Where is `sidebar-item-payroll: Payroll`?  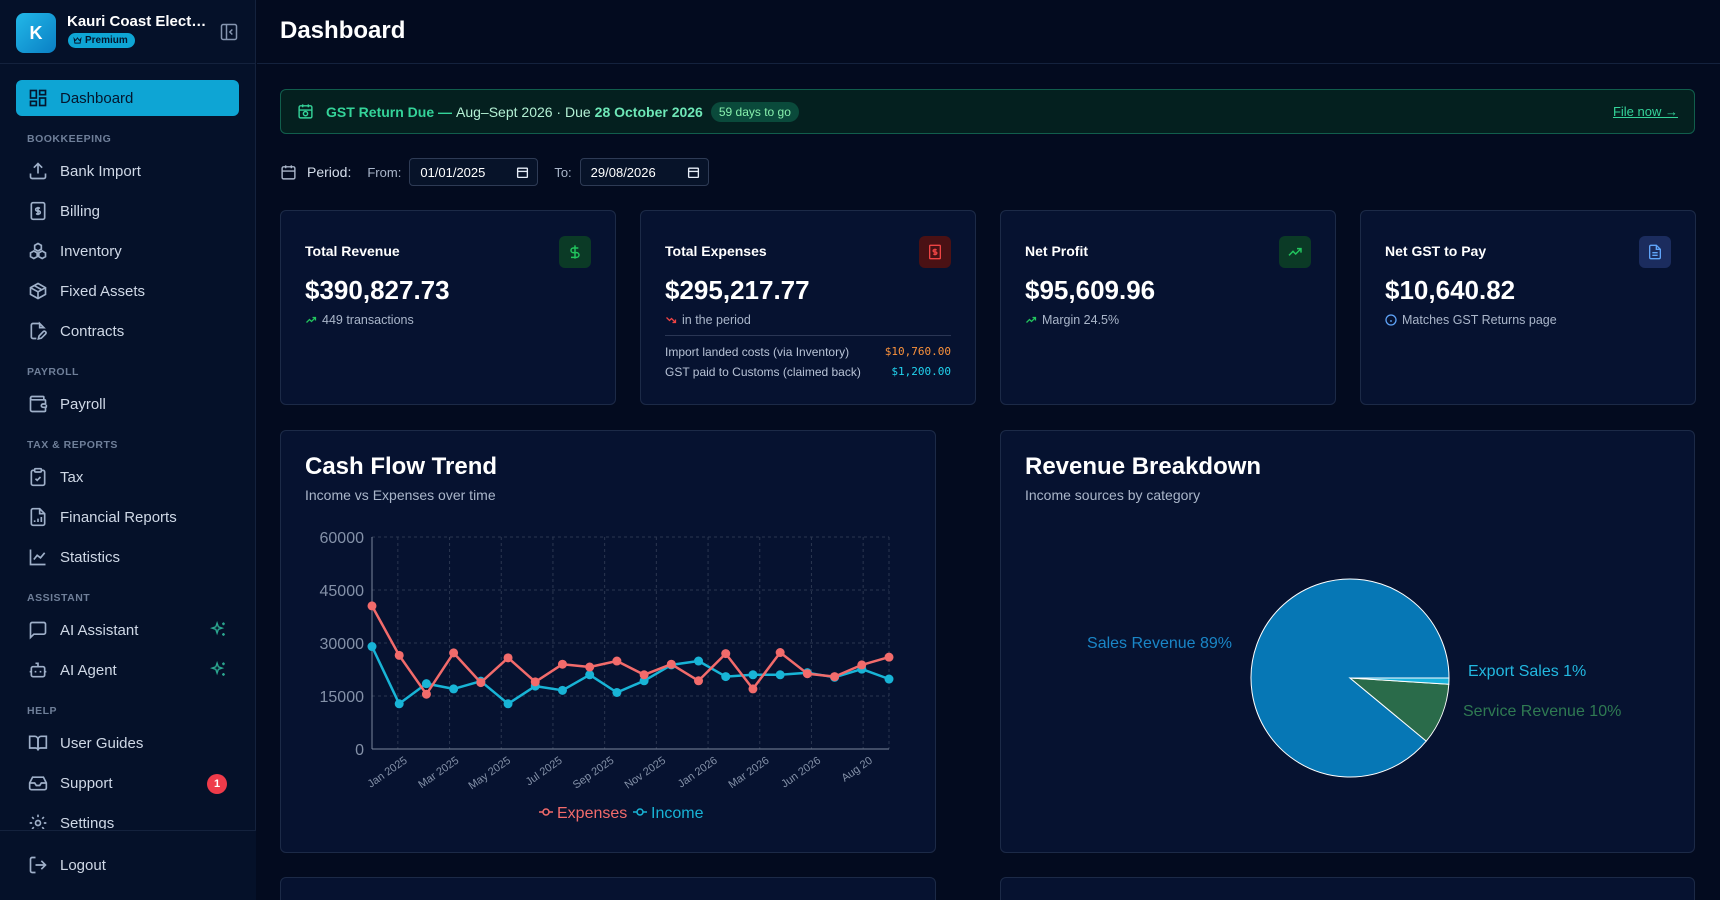
sidebar-item-payroll: Payroll is located at coordinates (127, 404).